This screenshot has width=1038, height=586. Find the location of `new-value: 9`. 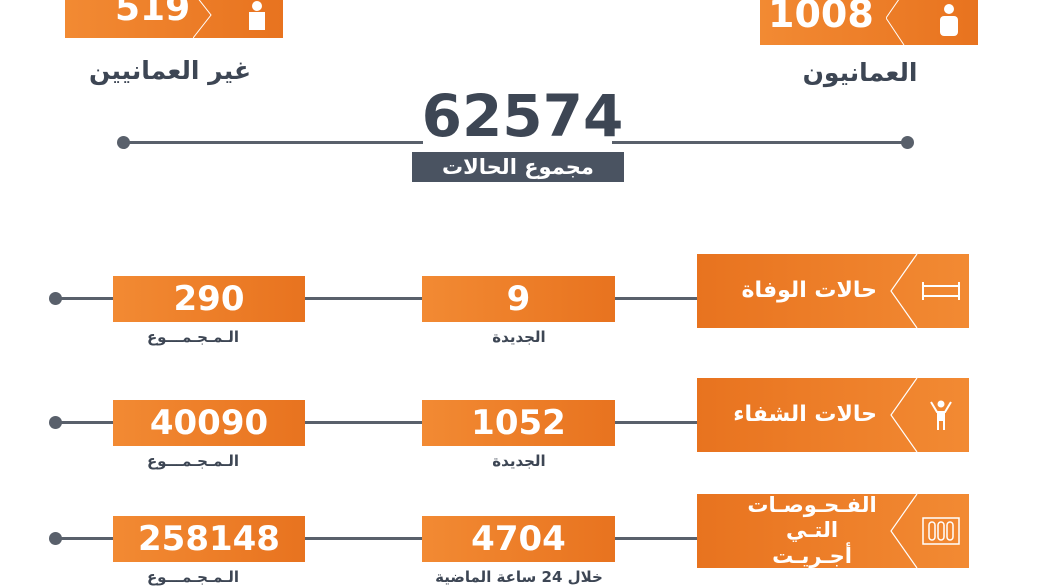

new-value: 9 is located at coordinates (518, 299).